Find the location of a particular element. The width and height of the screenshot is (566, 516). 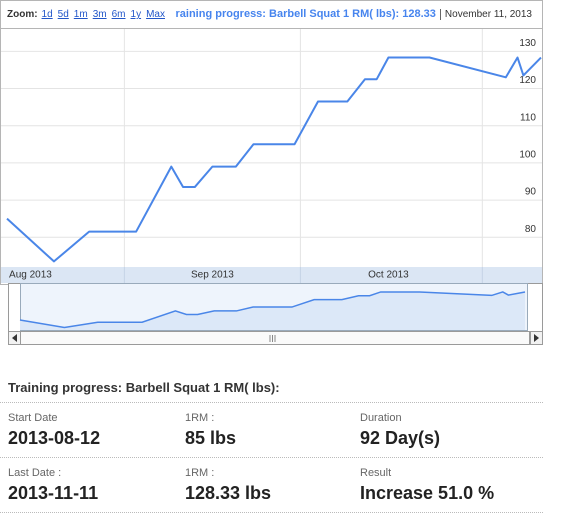

stat-value: 92 Day(s) is located at coordinates (400, 438).